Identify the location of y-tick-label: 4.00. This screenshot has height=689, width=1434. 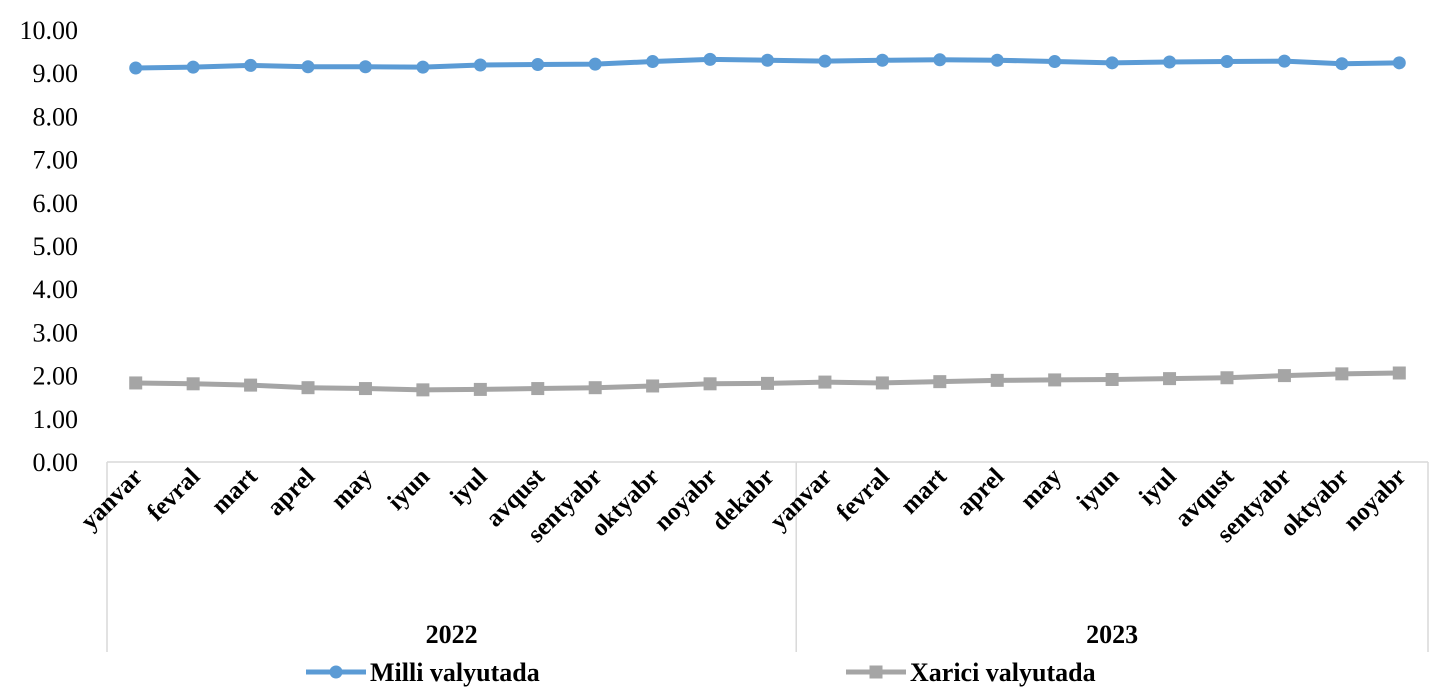
(56, 289).